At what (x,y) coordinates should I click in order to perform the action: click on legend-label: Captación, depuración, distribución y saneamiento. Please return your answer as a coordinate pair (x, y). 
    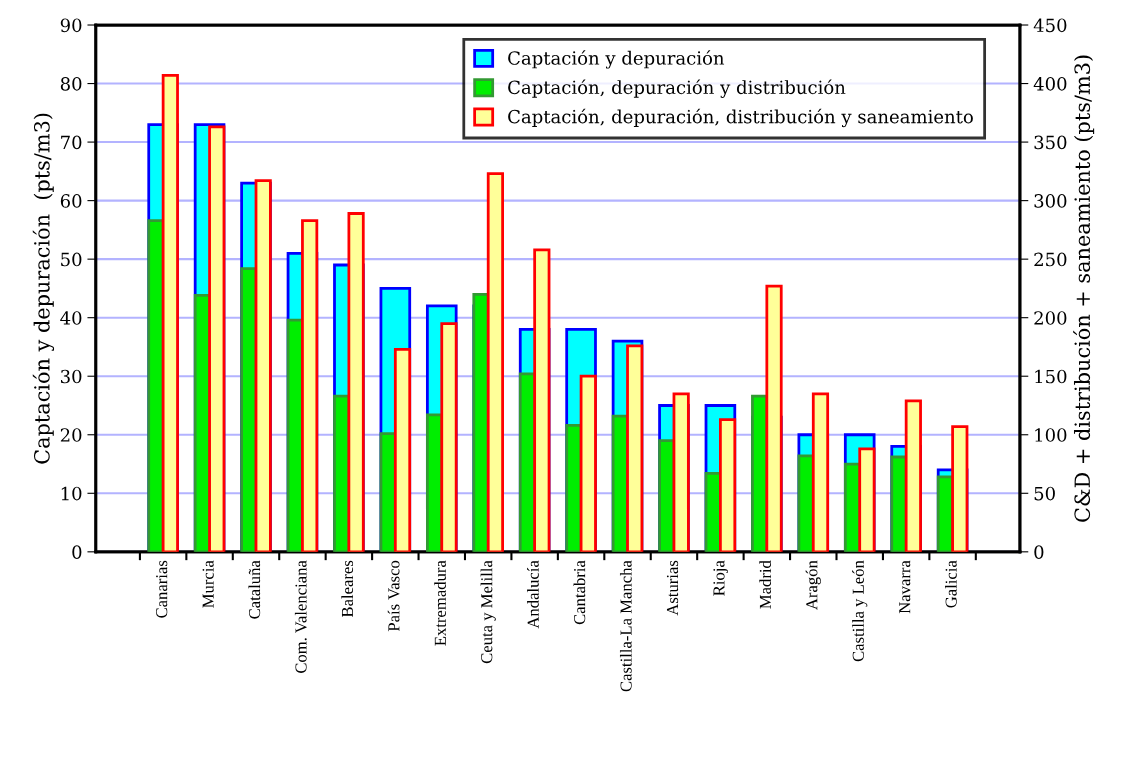
    Looking at the image, I should click on (740, 118).